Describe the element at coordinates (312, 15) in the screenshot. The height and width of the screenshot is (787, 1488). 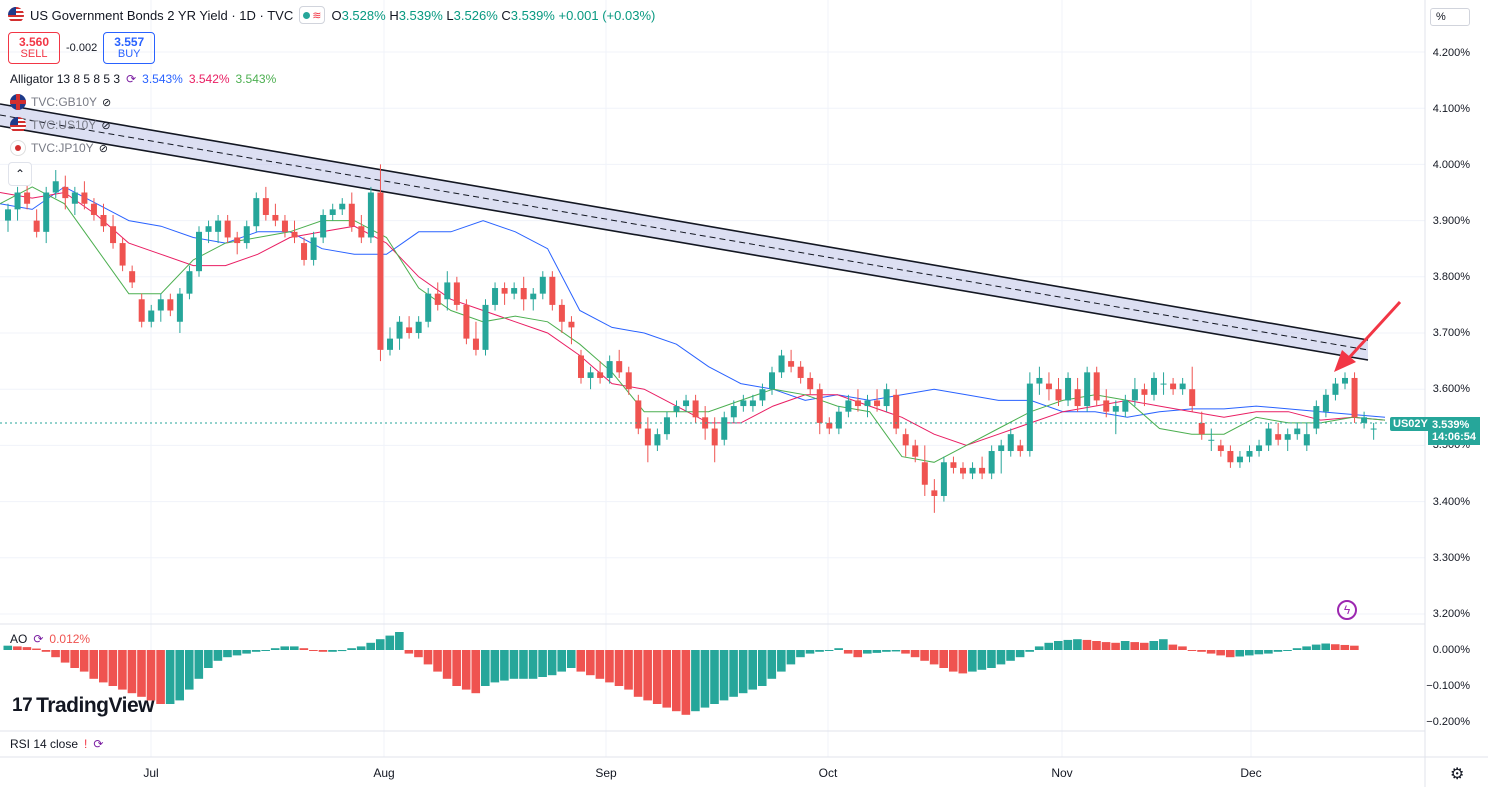
I see `market-status-pill: ≋` at that location.